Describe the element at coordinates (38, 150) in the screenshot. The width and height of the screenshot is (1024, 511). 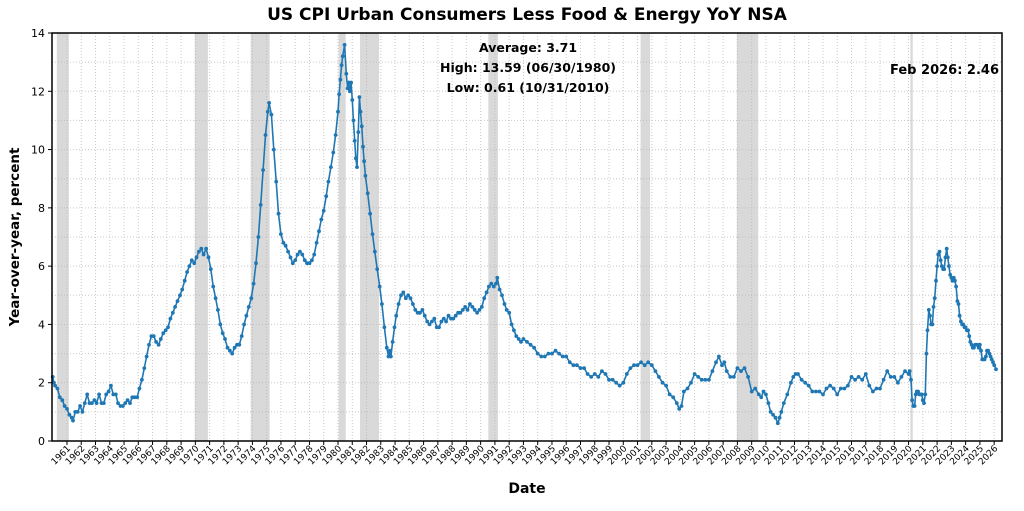
I see `y-tick-label: 10` at that location.